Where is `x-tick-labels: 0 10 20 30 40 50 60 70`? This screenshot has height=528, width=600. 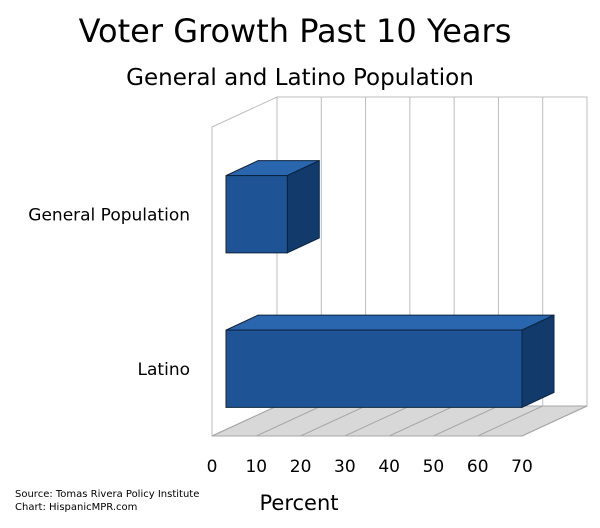
x-tick-labels: 0 10 20 30 40 50 60 70 is located at coordinates (370, 467).